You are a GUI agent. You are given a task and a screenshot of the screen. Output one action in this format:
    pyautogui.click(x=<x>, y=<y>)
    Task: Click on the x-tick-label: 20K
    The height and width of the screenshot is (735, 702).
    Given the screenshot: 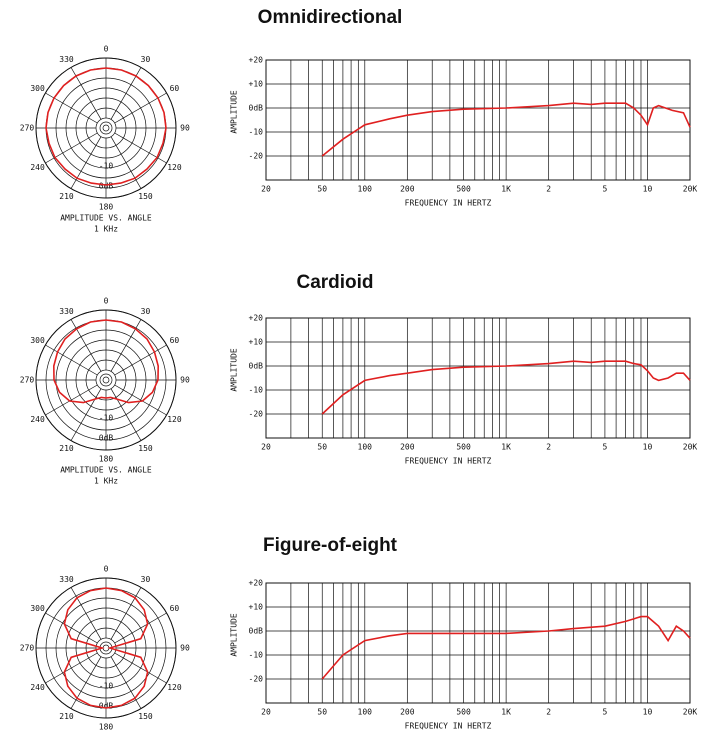 What is the action you would take?
    pyautogui.click(x=690, y=189)
    